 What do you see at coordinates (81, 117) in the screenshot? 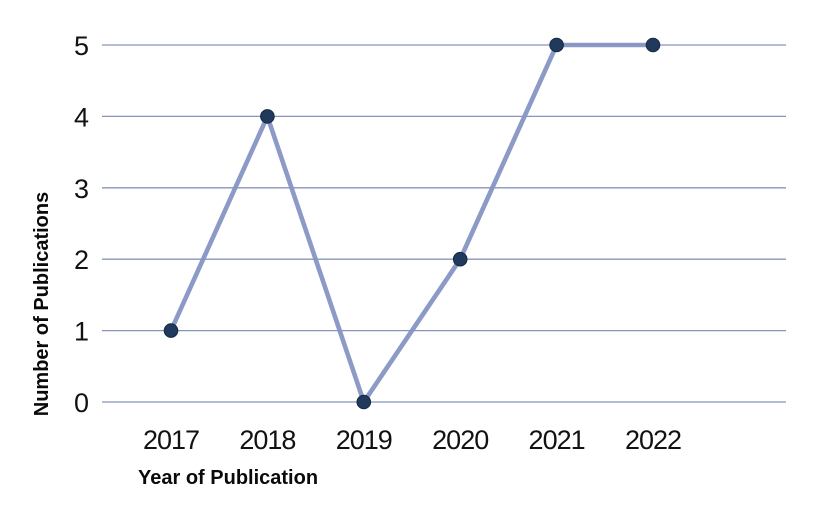
I see `y-tick-label-4: 4` at bounding box center [81, 117].